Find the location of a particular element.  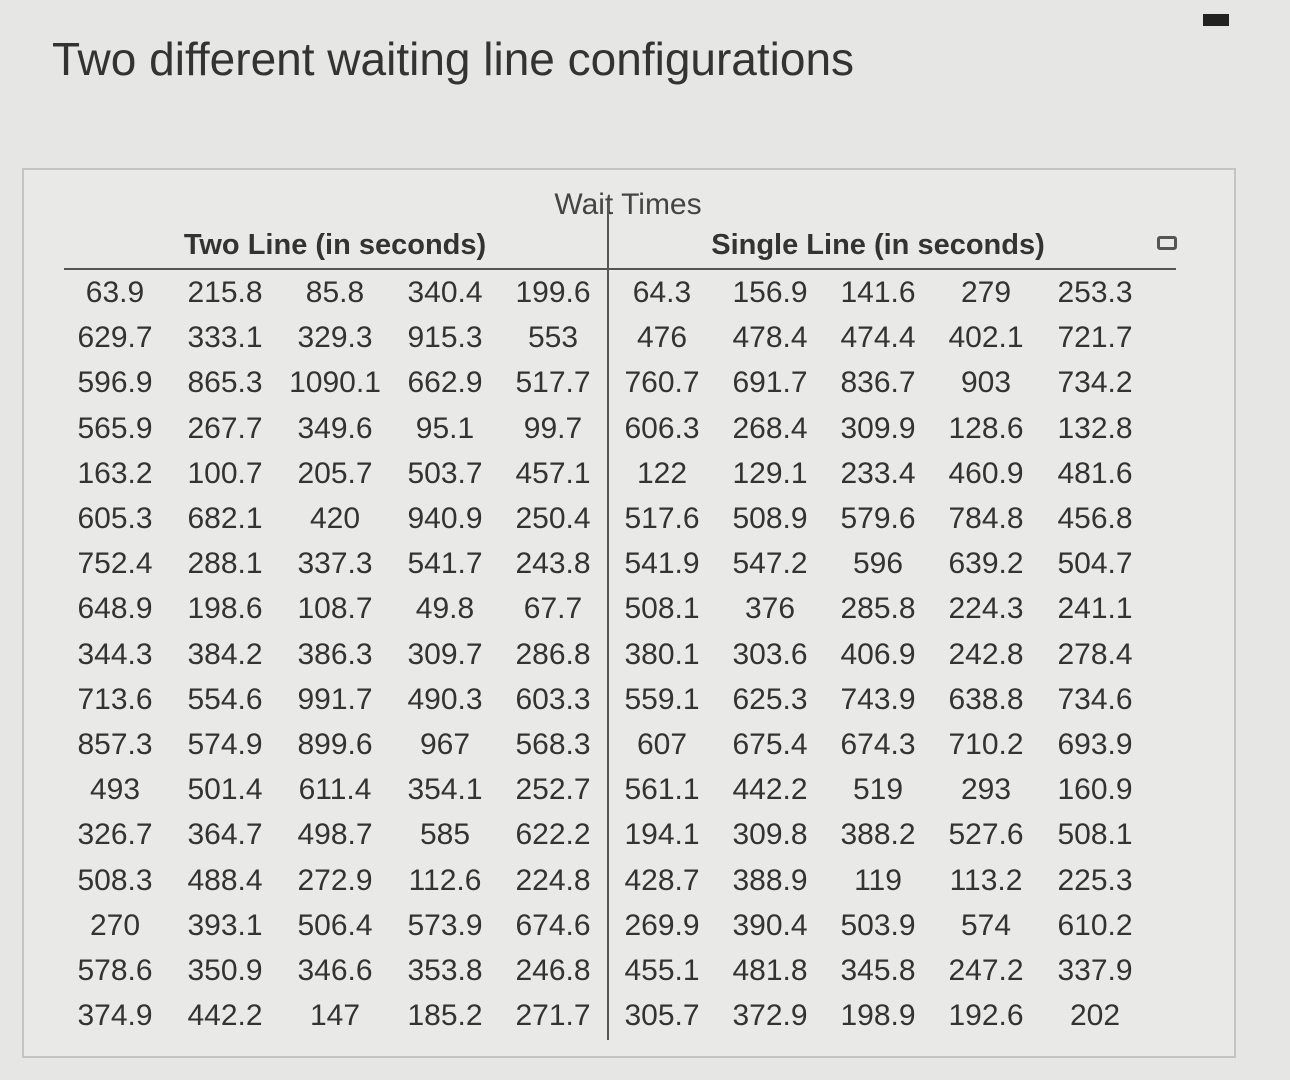

table-cell: 309.9 is located at coordinates (878, 428).